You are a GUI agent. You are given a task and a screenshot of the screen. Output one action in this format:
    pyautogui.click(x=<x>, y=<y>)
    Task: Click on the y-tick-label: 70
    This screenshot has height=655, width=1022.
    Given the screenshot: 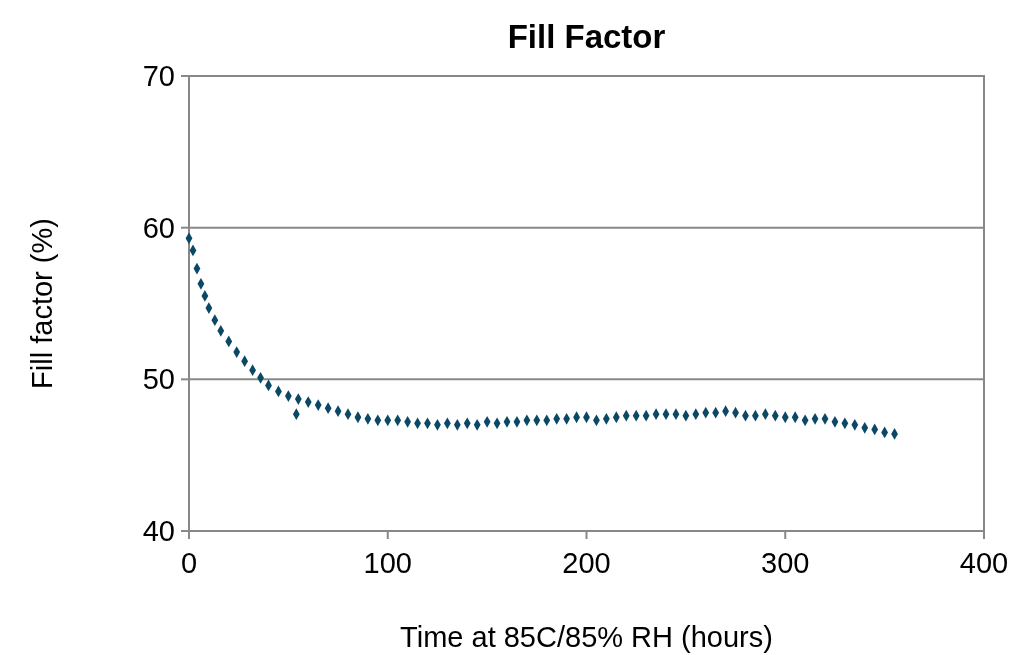 What is the action you would take?
    pyautogui.click(x=158, y=76)
    